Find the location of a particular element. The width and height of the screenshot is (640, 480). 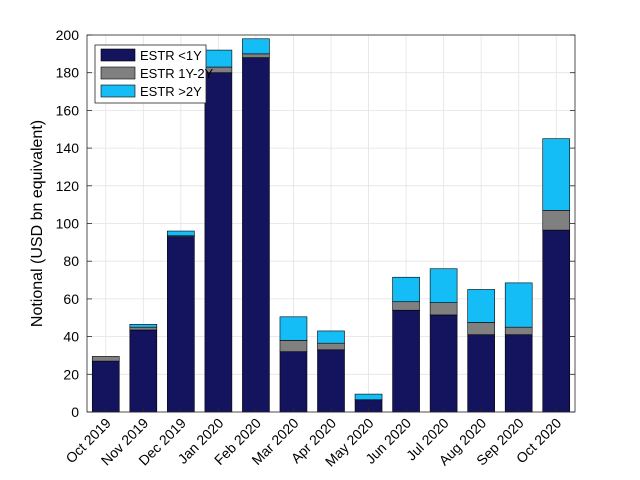

y-tick-label: 180 is located at coordinates (68, 73).